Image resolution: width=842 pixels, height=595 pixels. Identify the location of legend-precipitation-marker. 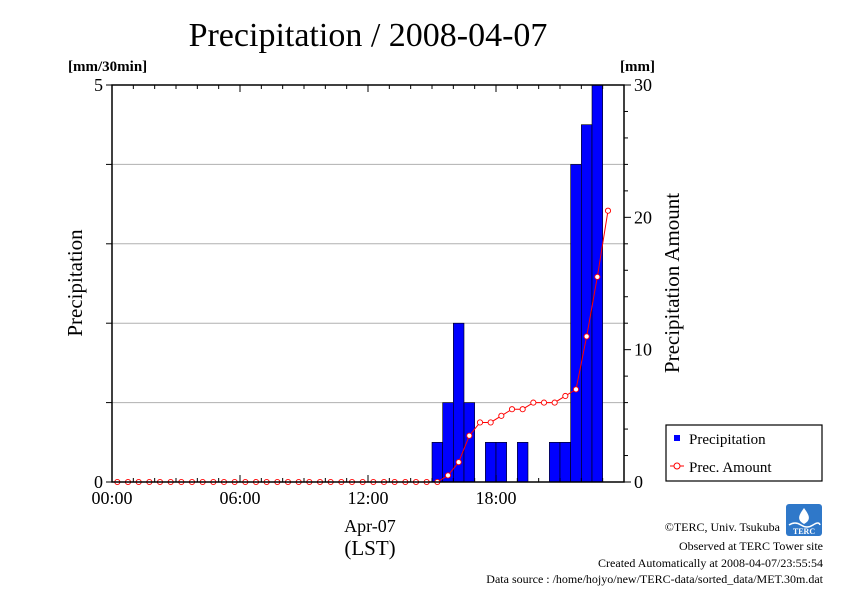
(677, 438).